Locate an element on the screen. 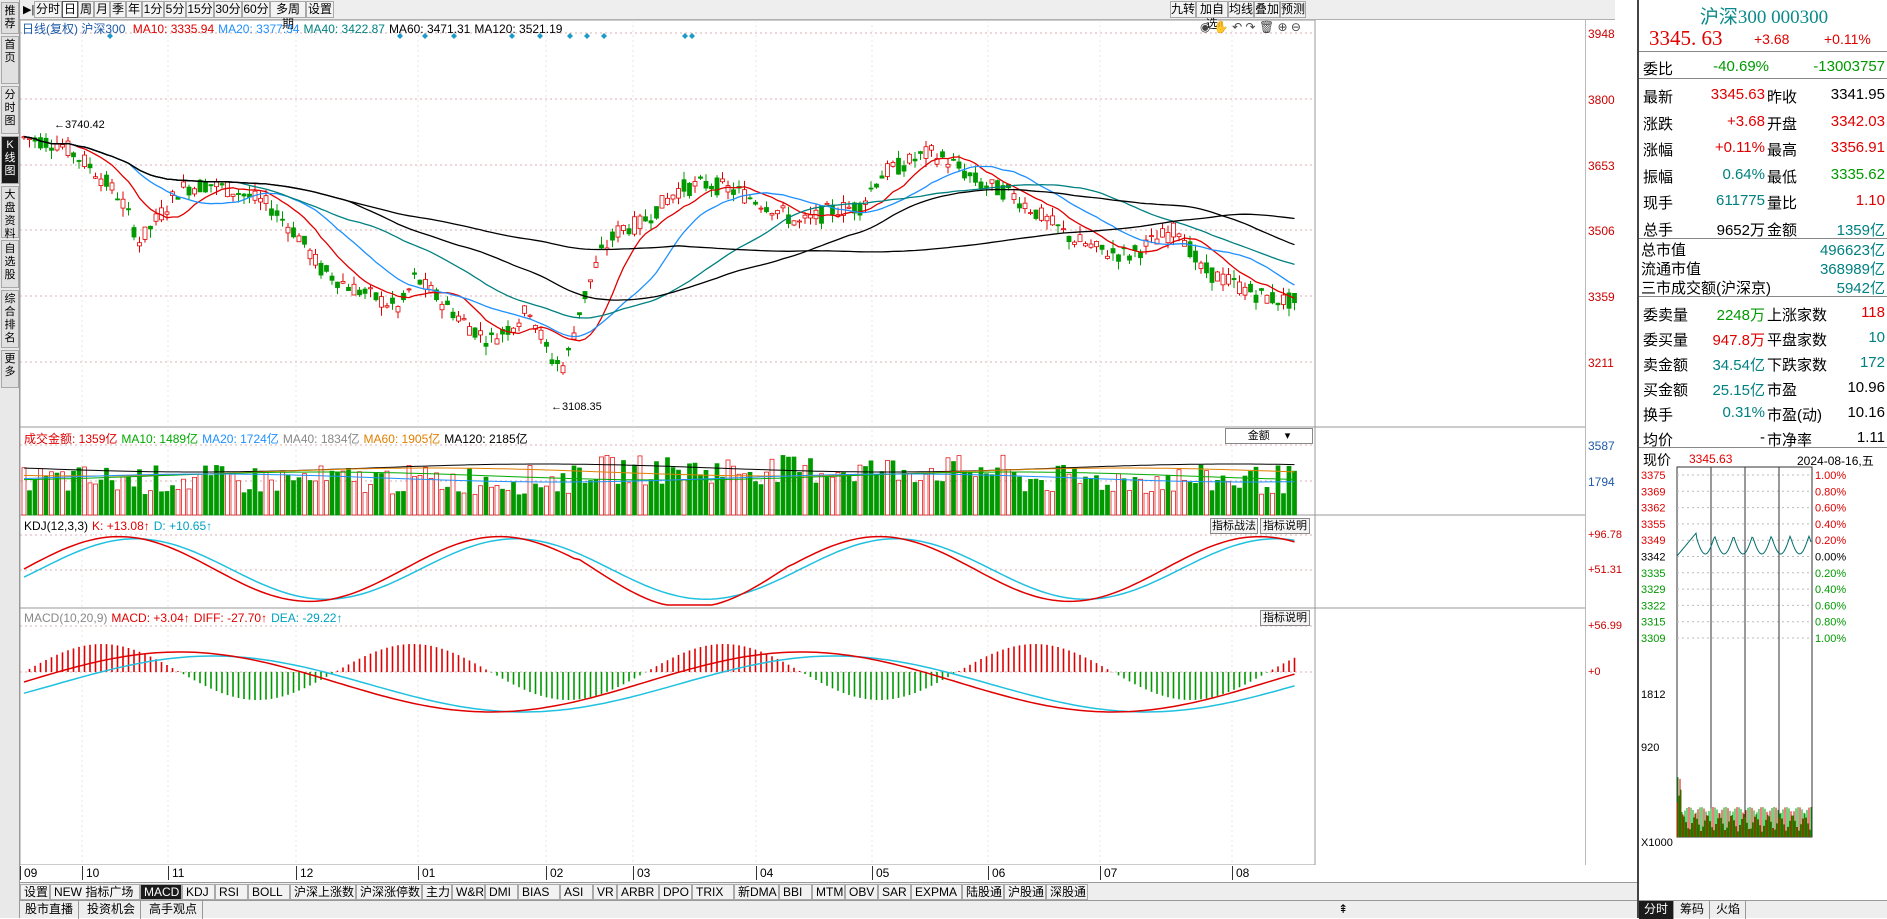 The image size is (1887, 919). left-nav-item: 推荐 is located at coordinates (10, 18).